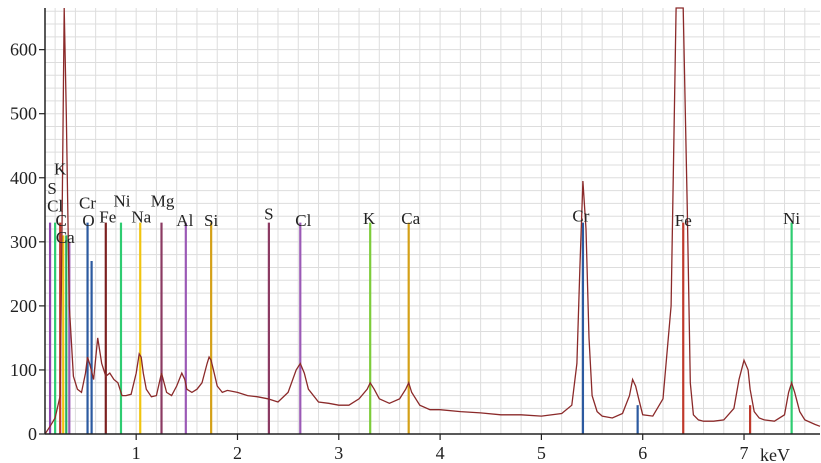  Describe the element at coordinates (744, 453) in the screenshot. I see `x-tick-label: 7` at that location.